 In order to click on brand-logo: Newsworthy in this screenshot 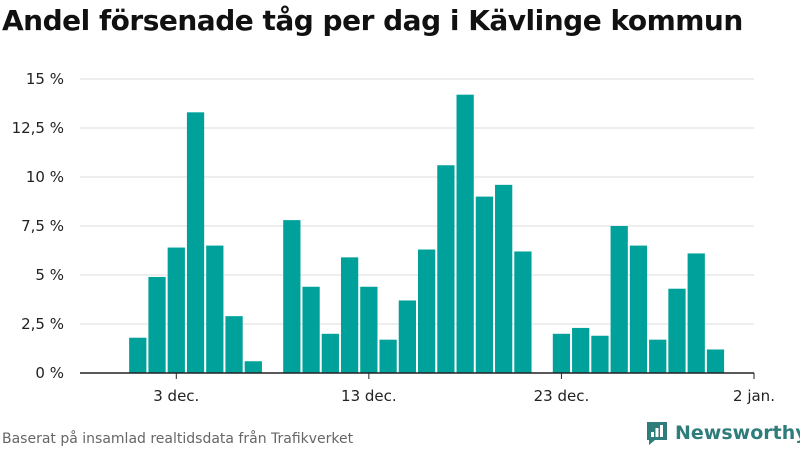, I will do `click(722, 433)`.